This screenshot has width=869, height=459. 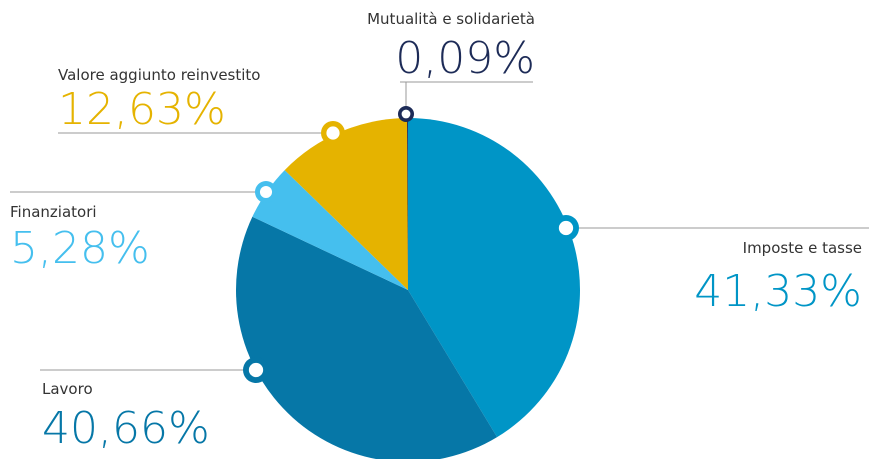 I want to click on legend-label: Finanziatori, so click(x=53, y=212).